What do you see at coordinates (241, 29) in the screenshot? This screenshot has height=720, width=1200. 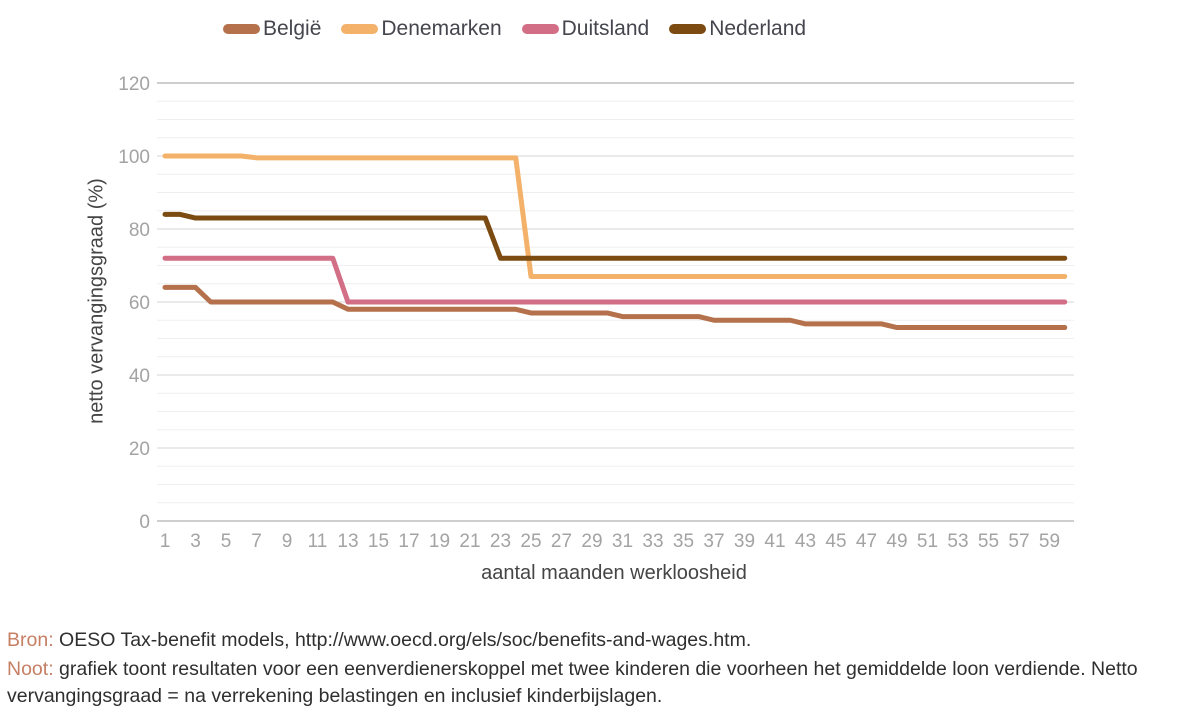 I see `legend-swatch-belgie` at bounding box center [241, 29].